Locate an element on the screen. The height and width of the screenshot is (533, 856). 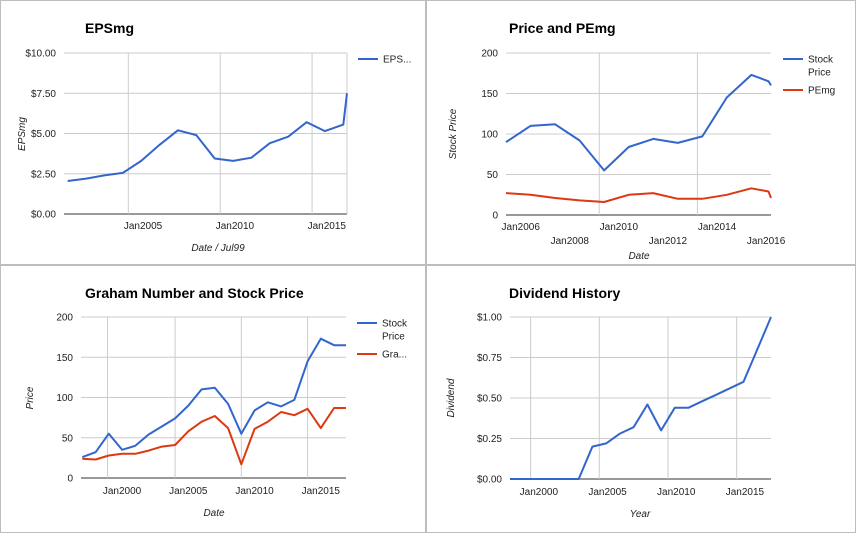
y-tick-label: $0.25 is located at coordinates (489, 439).